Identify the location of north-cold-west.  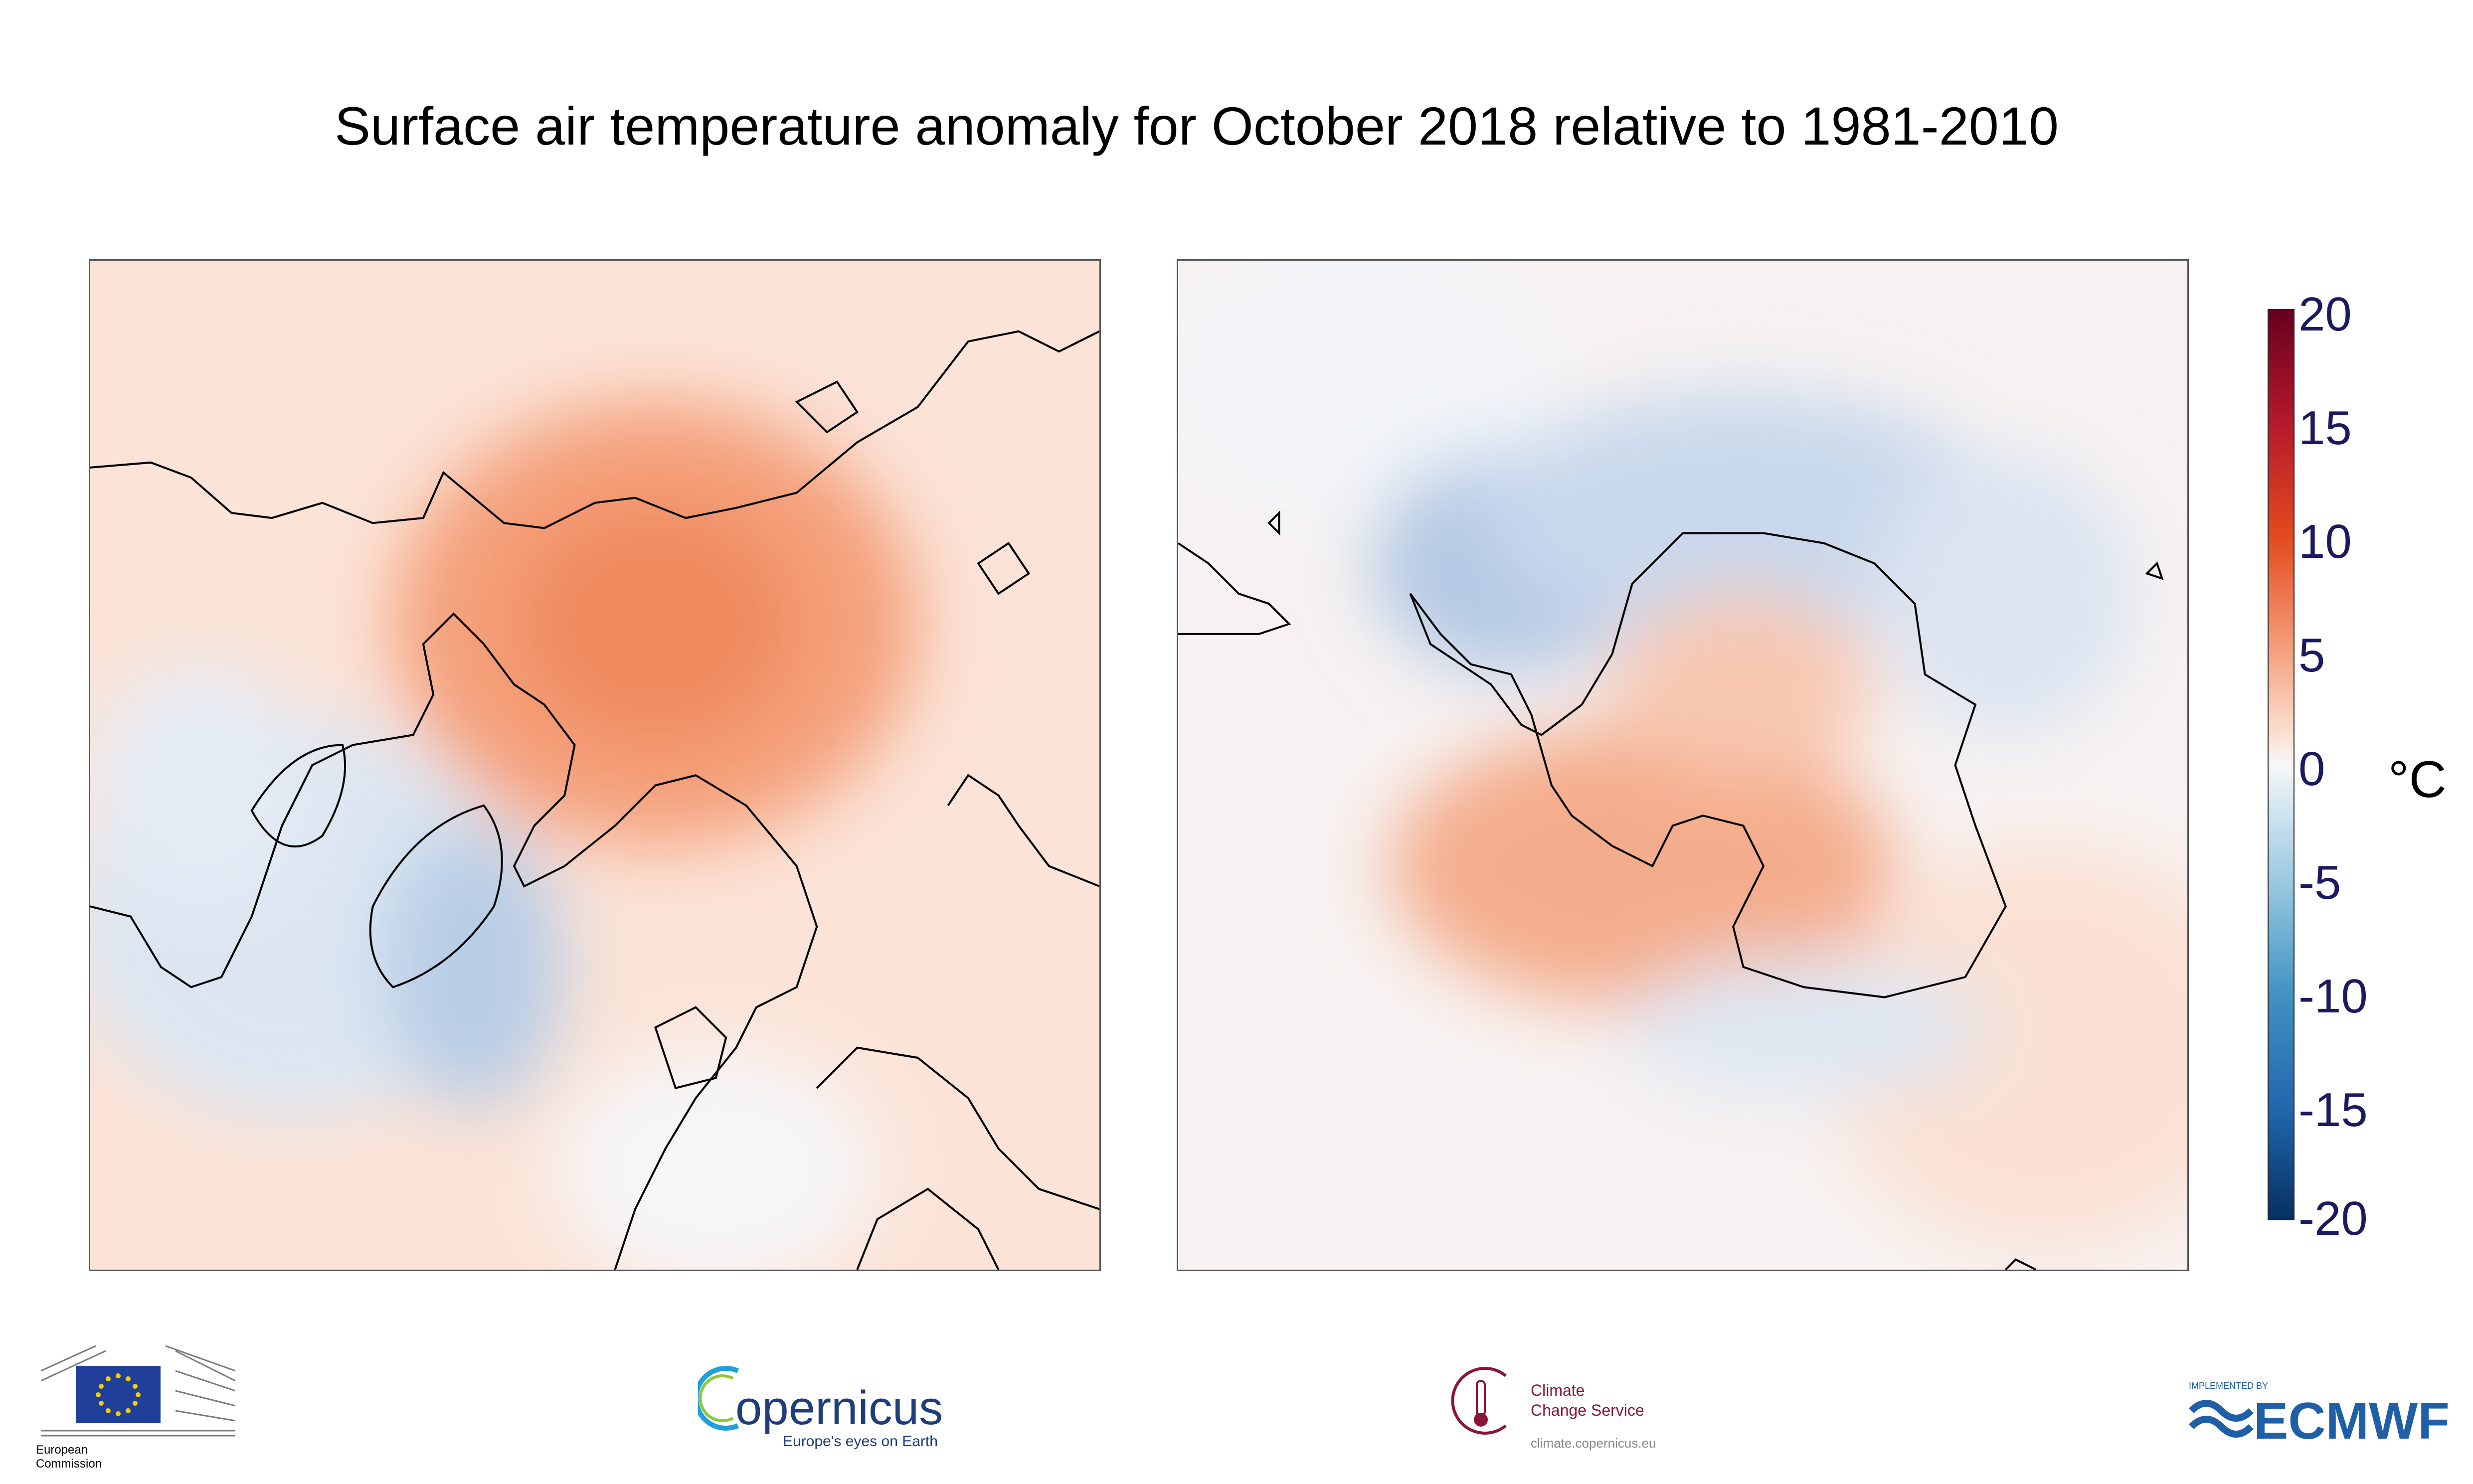
(201, 785).